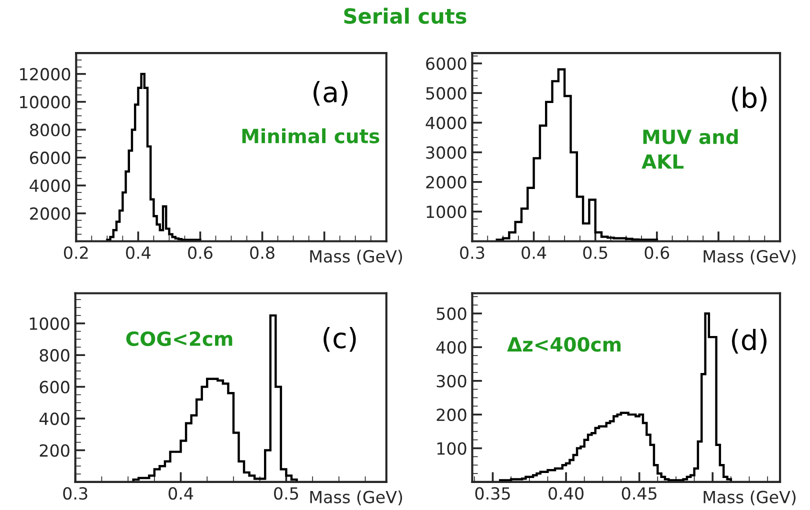 The width and height of the screenshot is (810, 510). I want to click on x-tick-label: 0.2, so click(76, 252).